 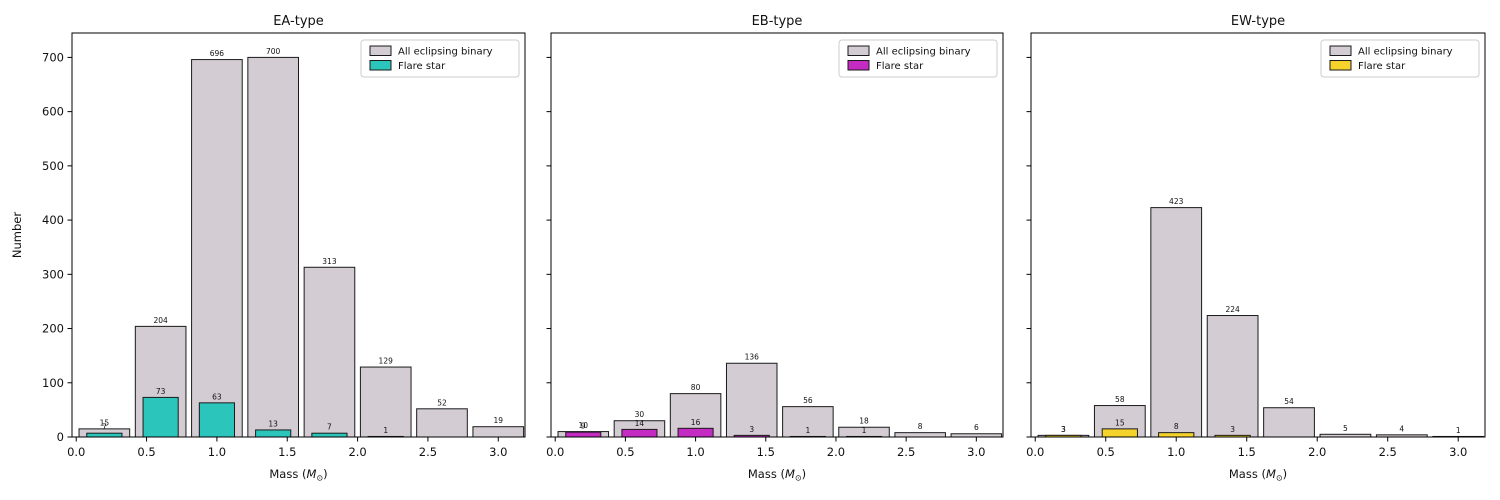 What do you see at coordinates (640, 423) in the screenshot?
I see `bar-value-label: 14` at bounding box center [640, 423].